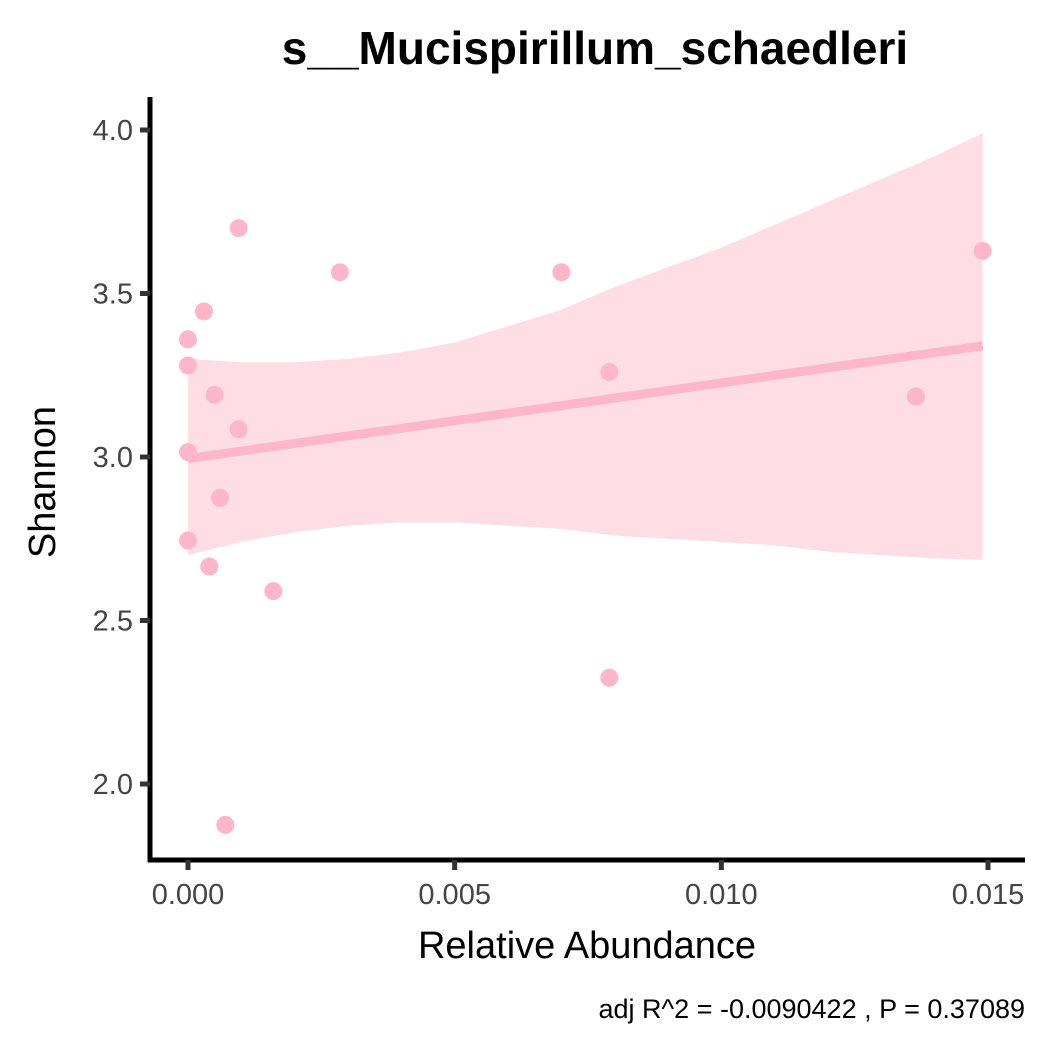 Image resolution: width=1050 pixels, height=1050 pixels. I want to click on y-tick-label: 2.5, so click(113, 622).